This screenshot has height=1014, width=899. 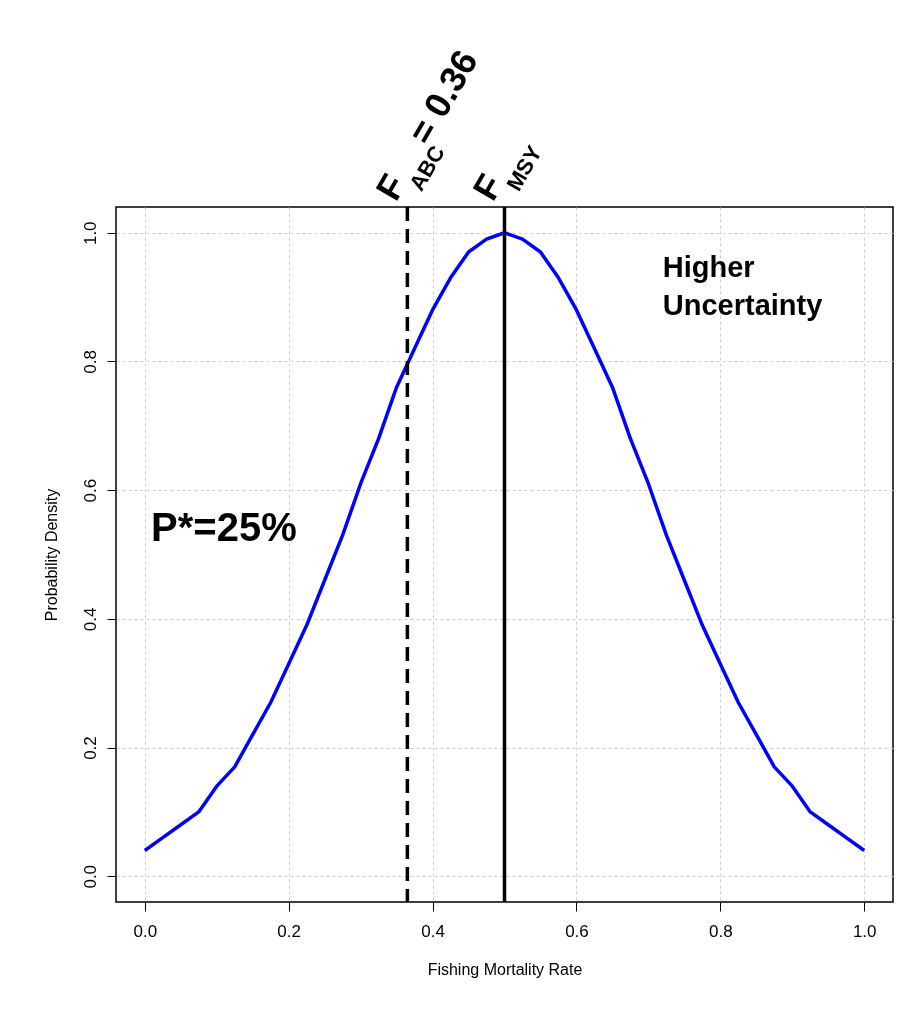 What do you see at coordinates (90, 362) in the screenshot?
I see `y-tick-label: 0.8` at bounding box center [90, 362].